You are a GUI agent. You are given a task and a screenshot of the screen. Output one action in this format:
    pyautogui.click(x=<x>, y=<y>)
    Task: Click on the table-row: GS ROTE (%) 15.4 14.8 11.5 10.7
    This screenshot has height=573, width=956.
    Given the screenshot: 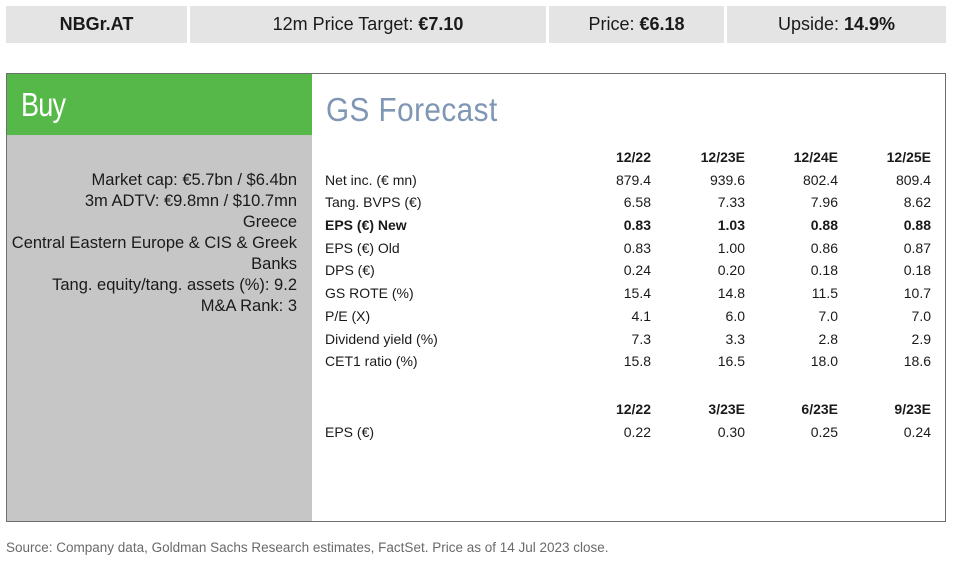 What is the action you would take?
    pyautogui.click(x=628, y=293)
    